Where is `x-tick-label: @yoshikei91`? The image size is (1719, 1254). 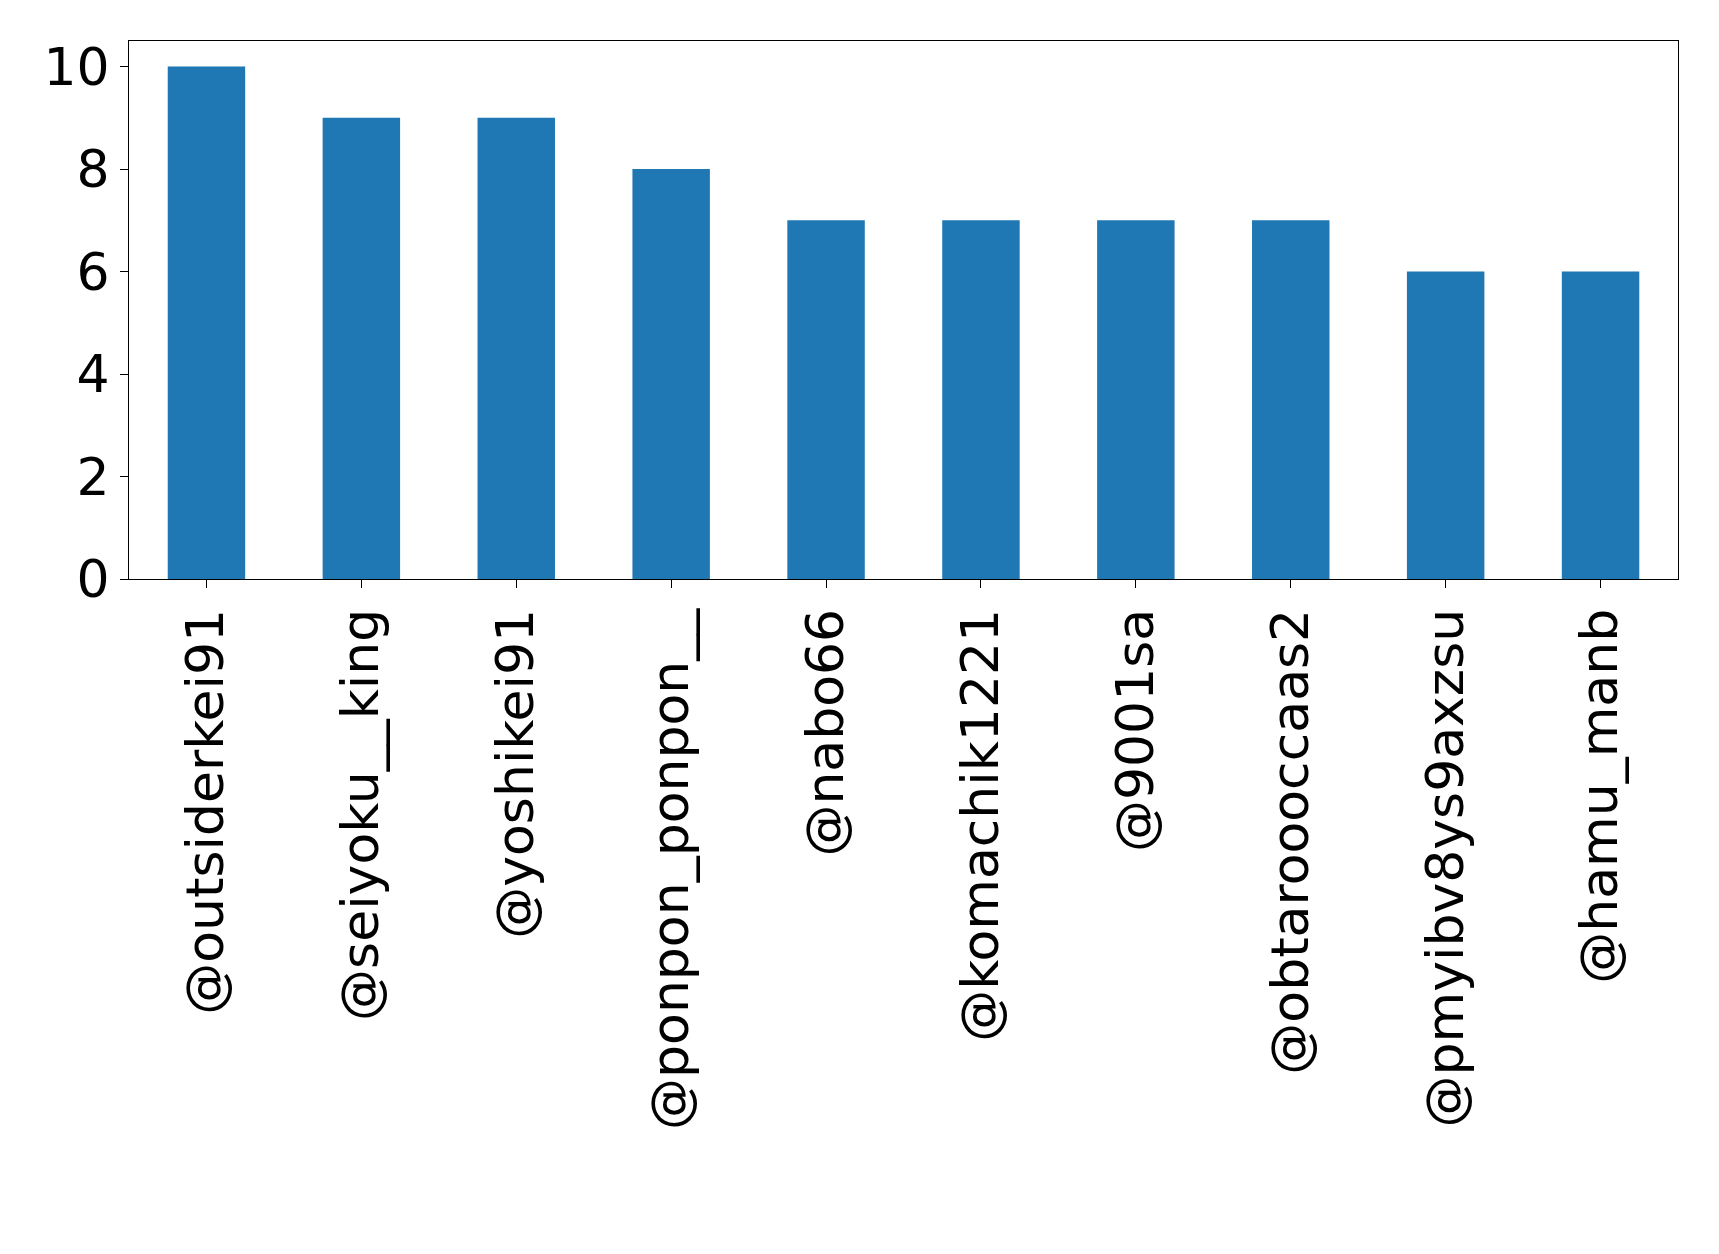 x-tick-label: @yoshikei91 is located at coordinates (515, 773).